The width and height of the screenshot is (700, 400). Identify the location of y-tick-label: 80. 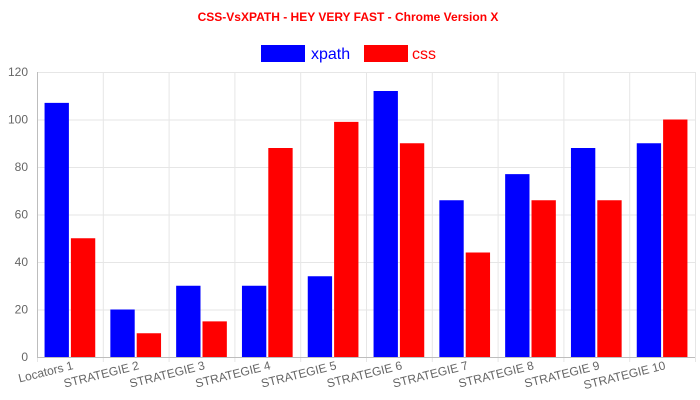
(22, 167).